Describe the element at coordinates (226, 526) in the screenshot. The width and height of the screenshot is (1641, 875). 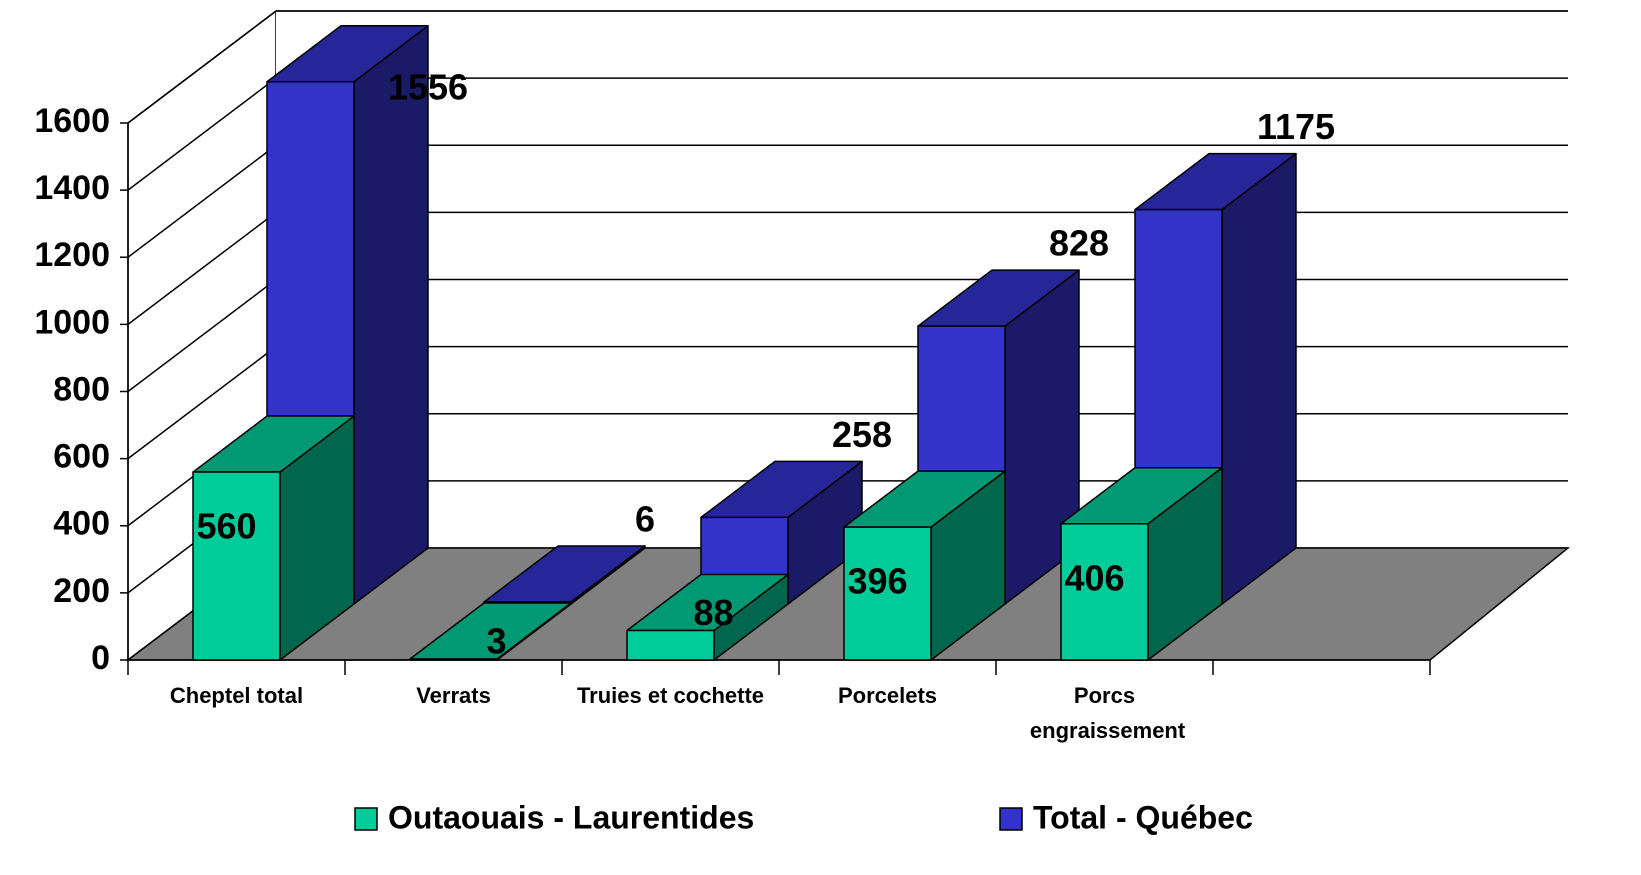
I see `data-label: 560` at that location.